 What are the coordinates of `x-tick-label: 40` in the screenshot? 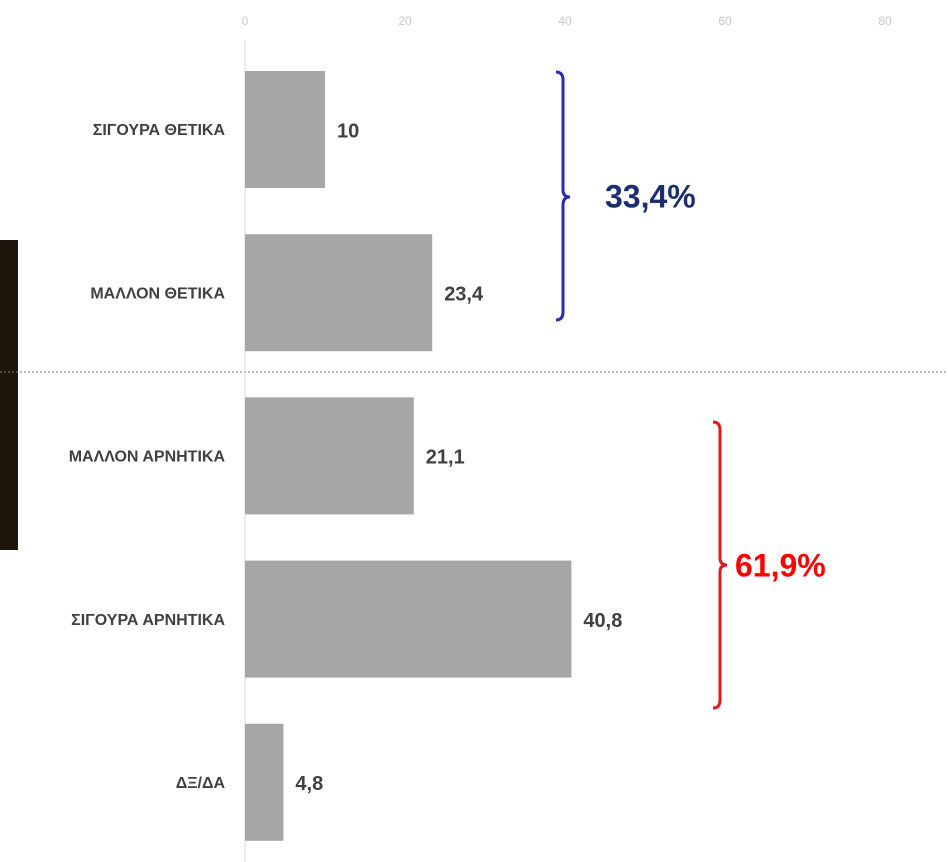 It's located at (565, 21).